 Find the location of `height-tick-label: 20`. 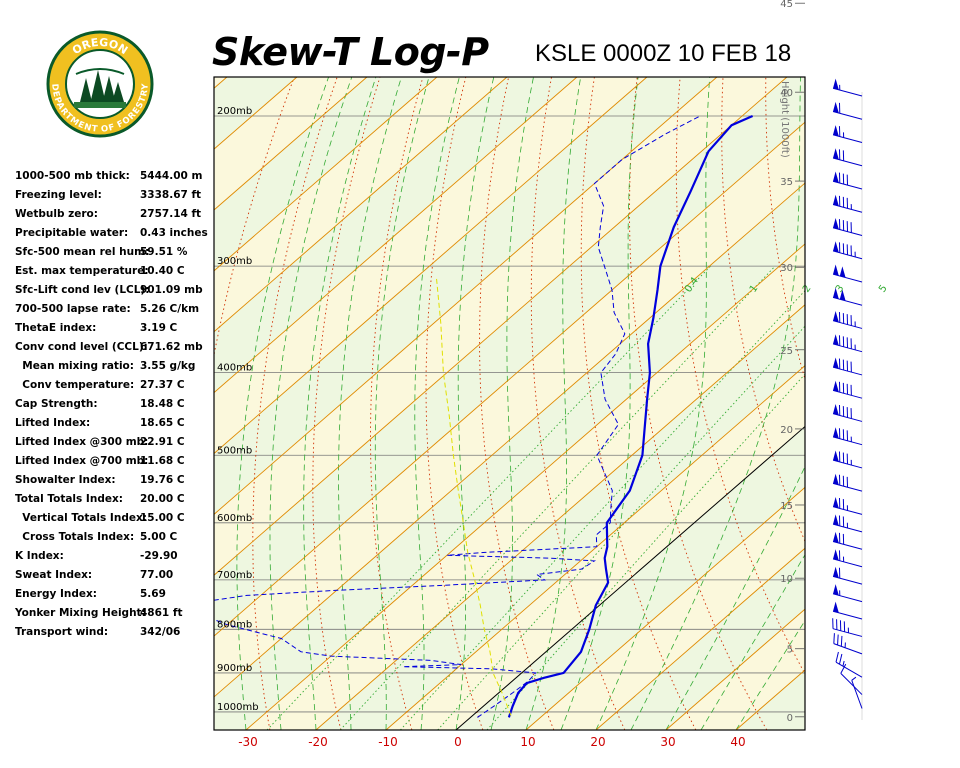

height-tick-label: 20 is located at coordinates (786, 430).